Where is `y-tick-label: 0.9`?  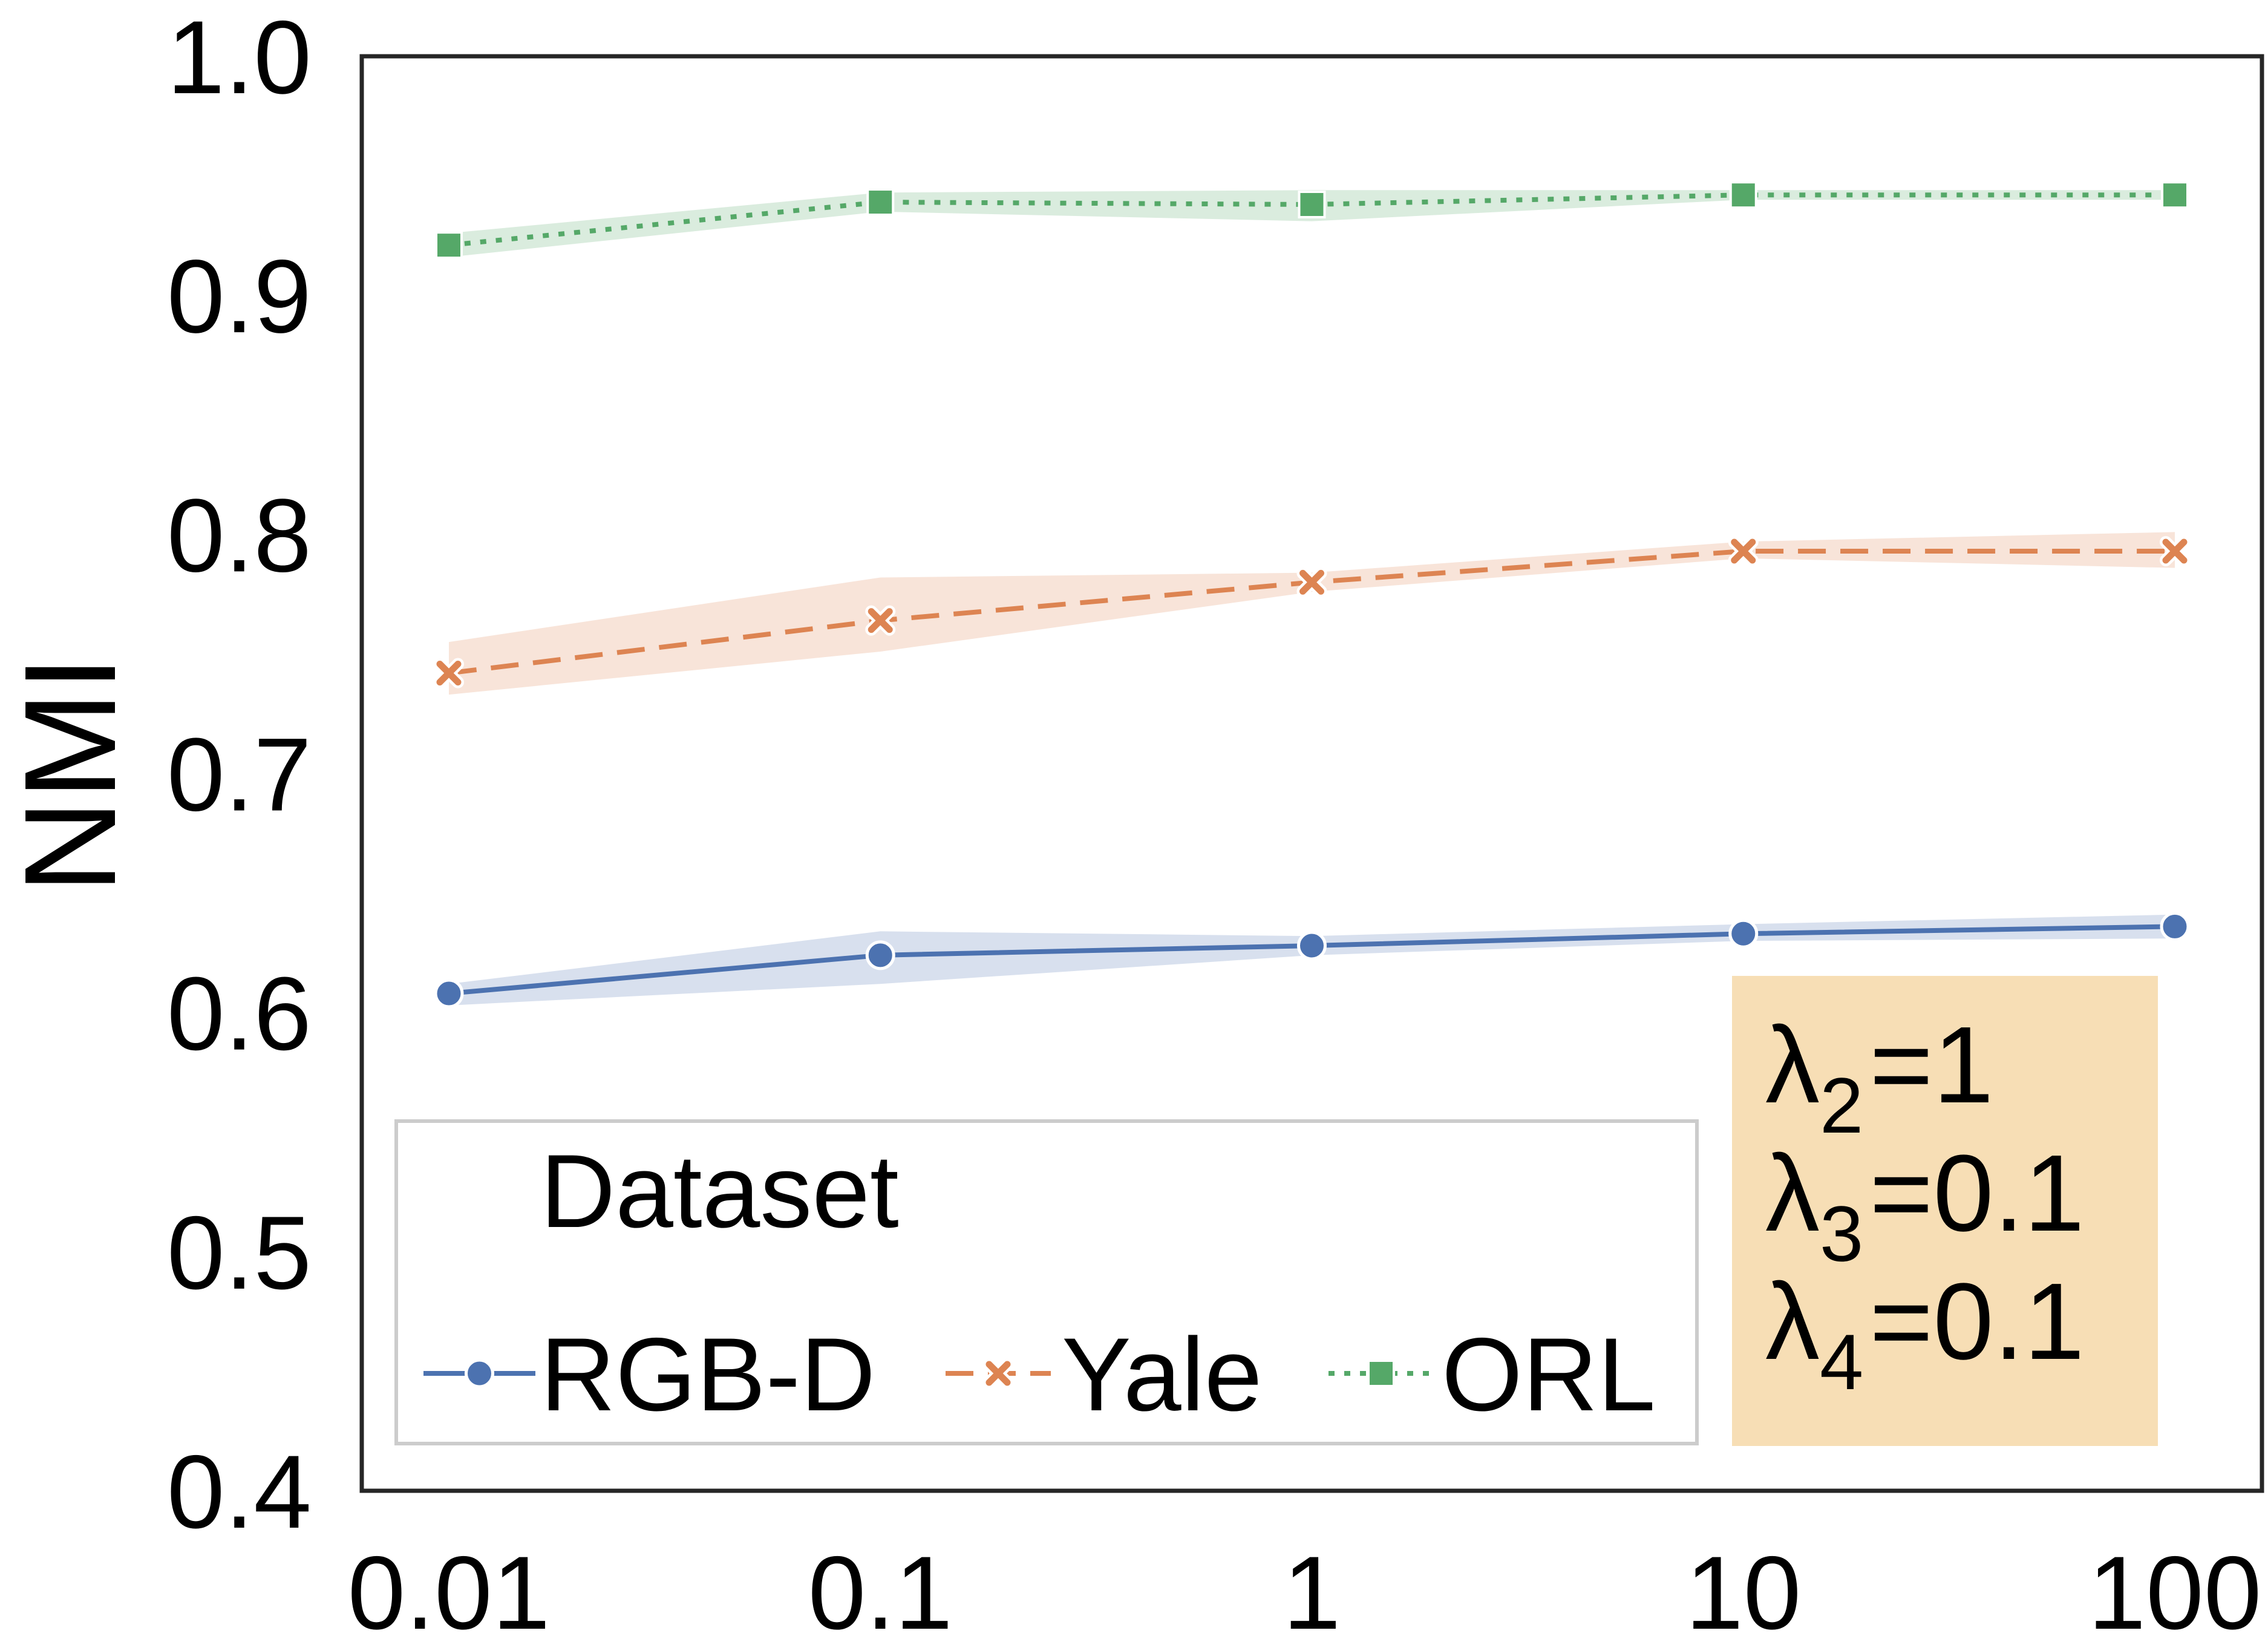
y-tick-label: 0.9 is located at coordinates (239, 296).